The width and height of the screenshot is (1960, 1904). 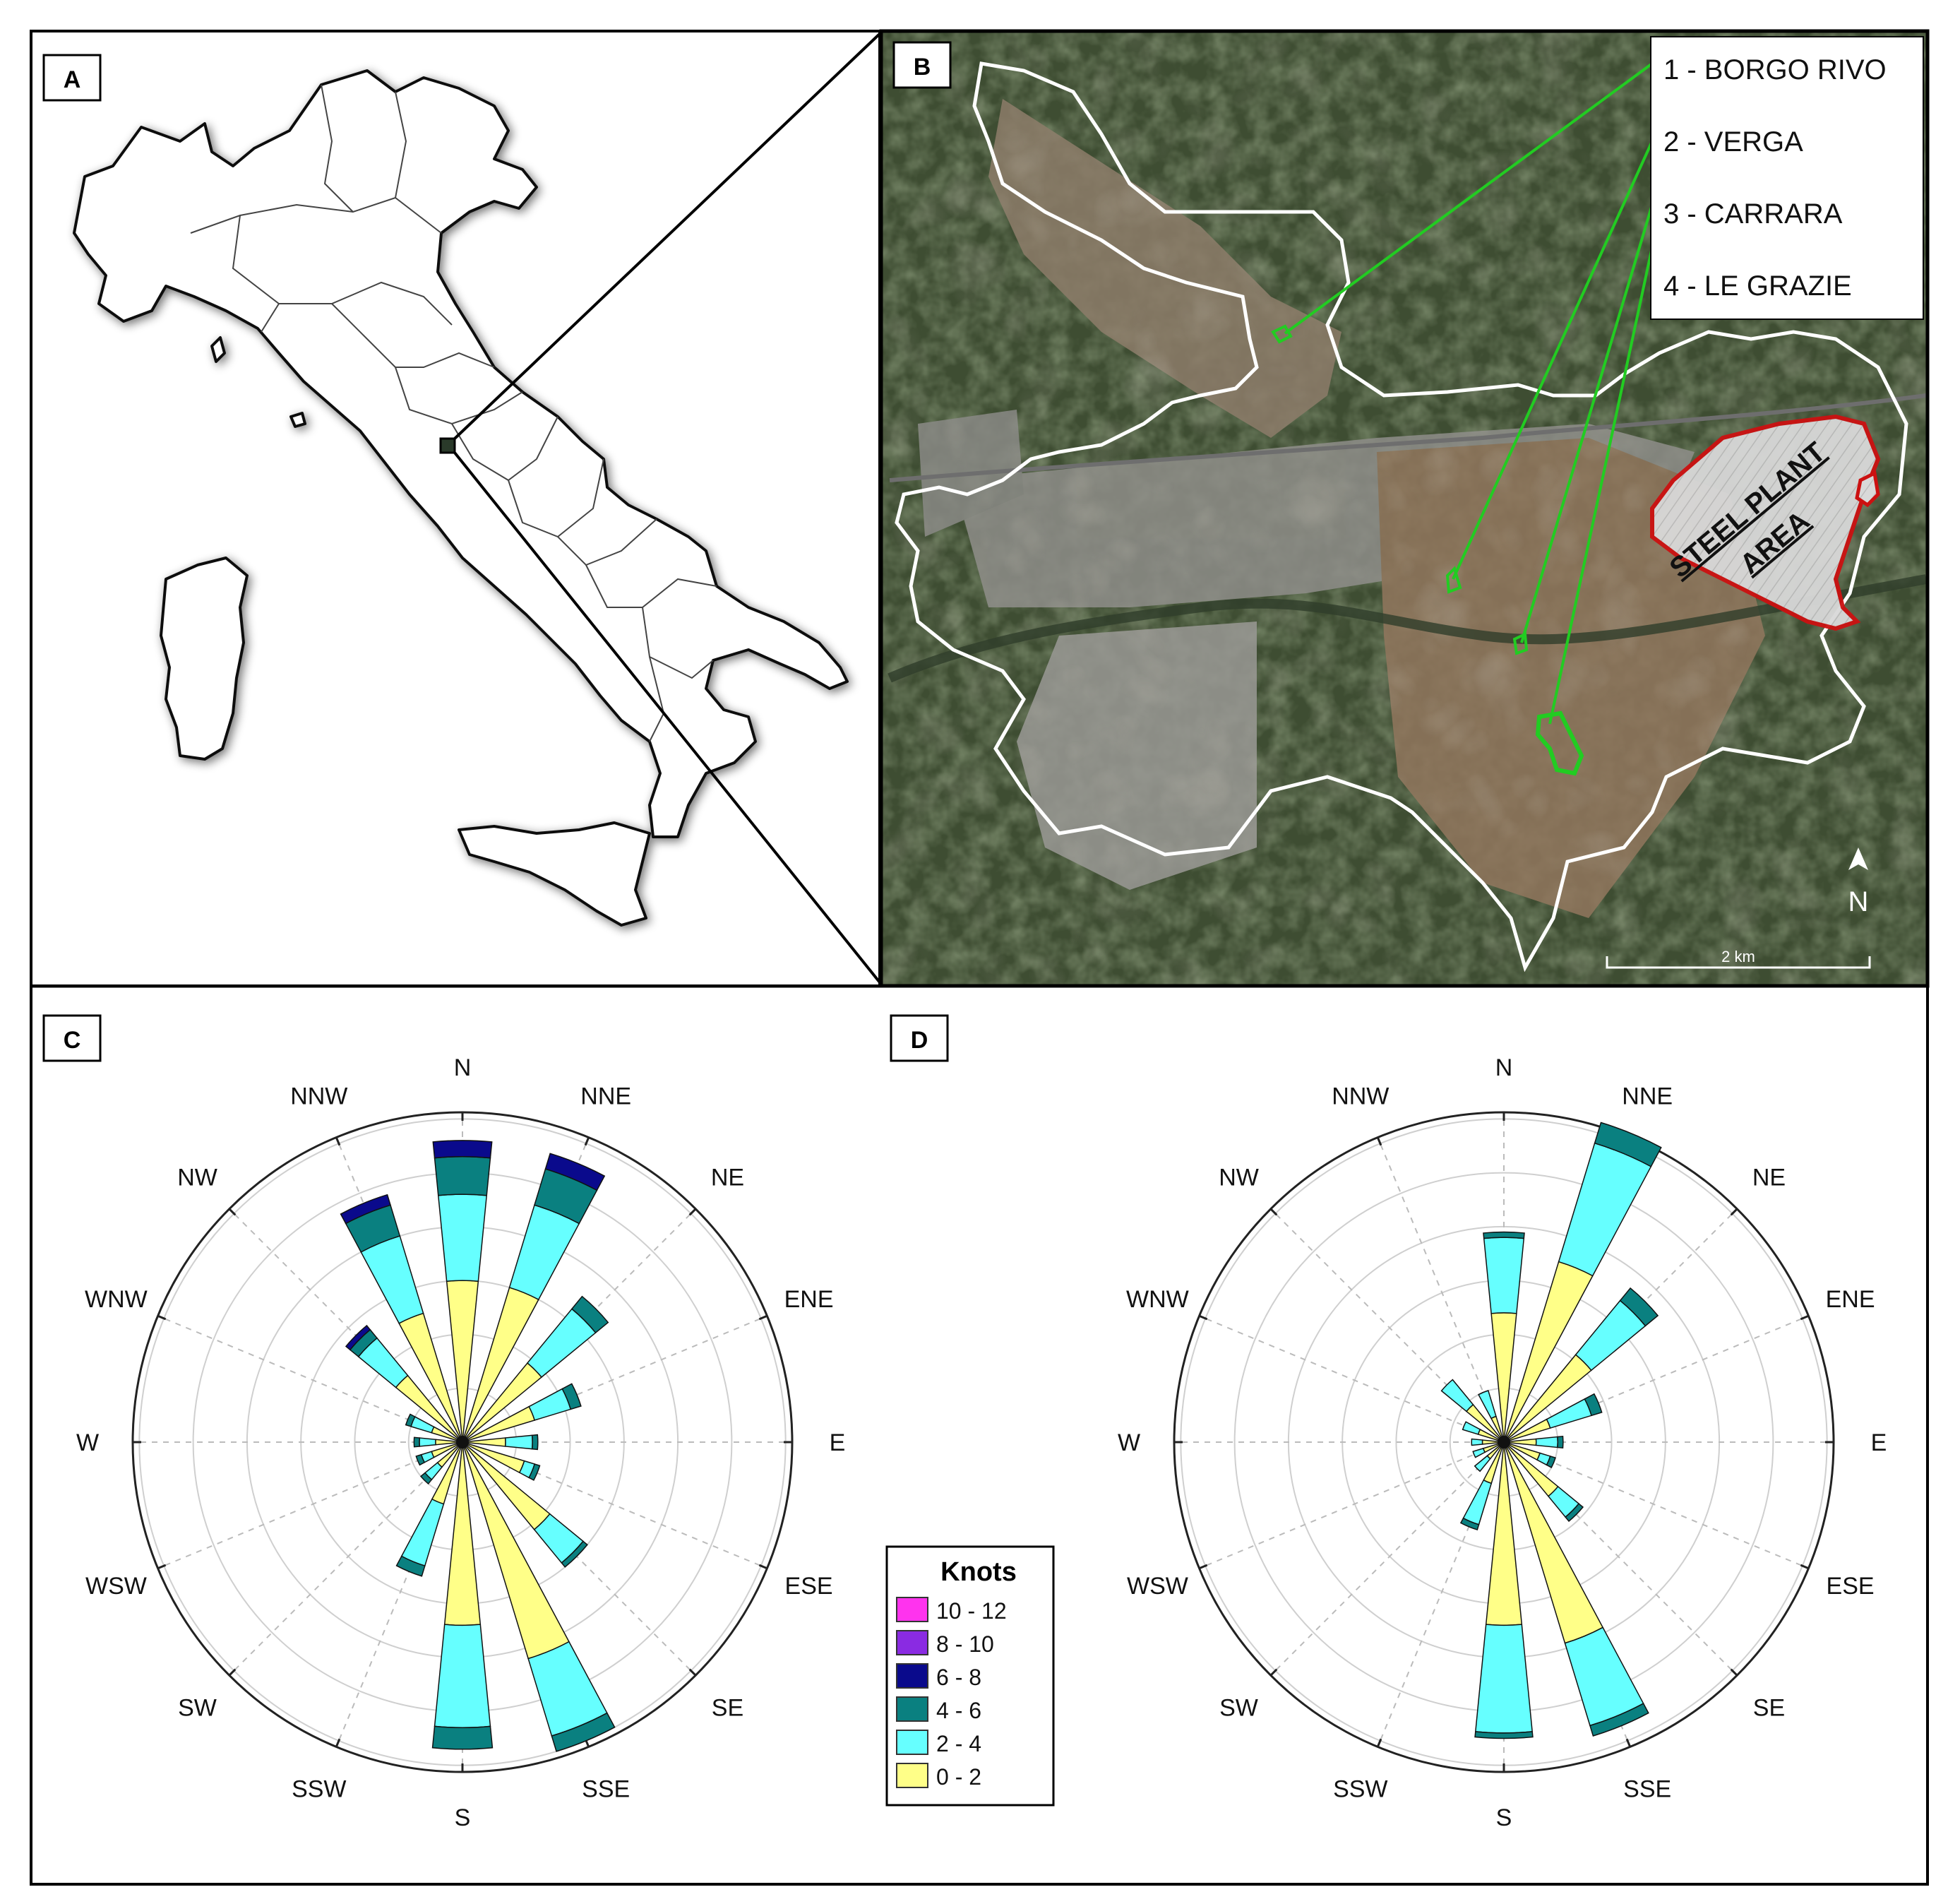 What do you see at coordinates (1504, 1067) in the screenshot?
I see `rose-direction-label-N: N` at bounding box center [1504, 1067].